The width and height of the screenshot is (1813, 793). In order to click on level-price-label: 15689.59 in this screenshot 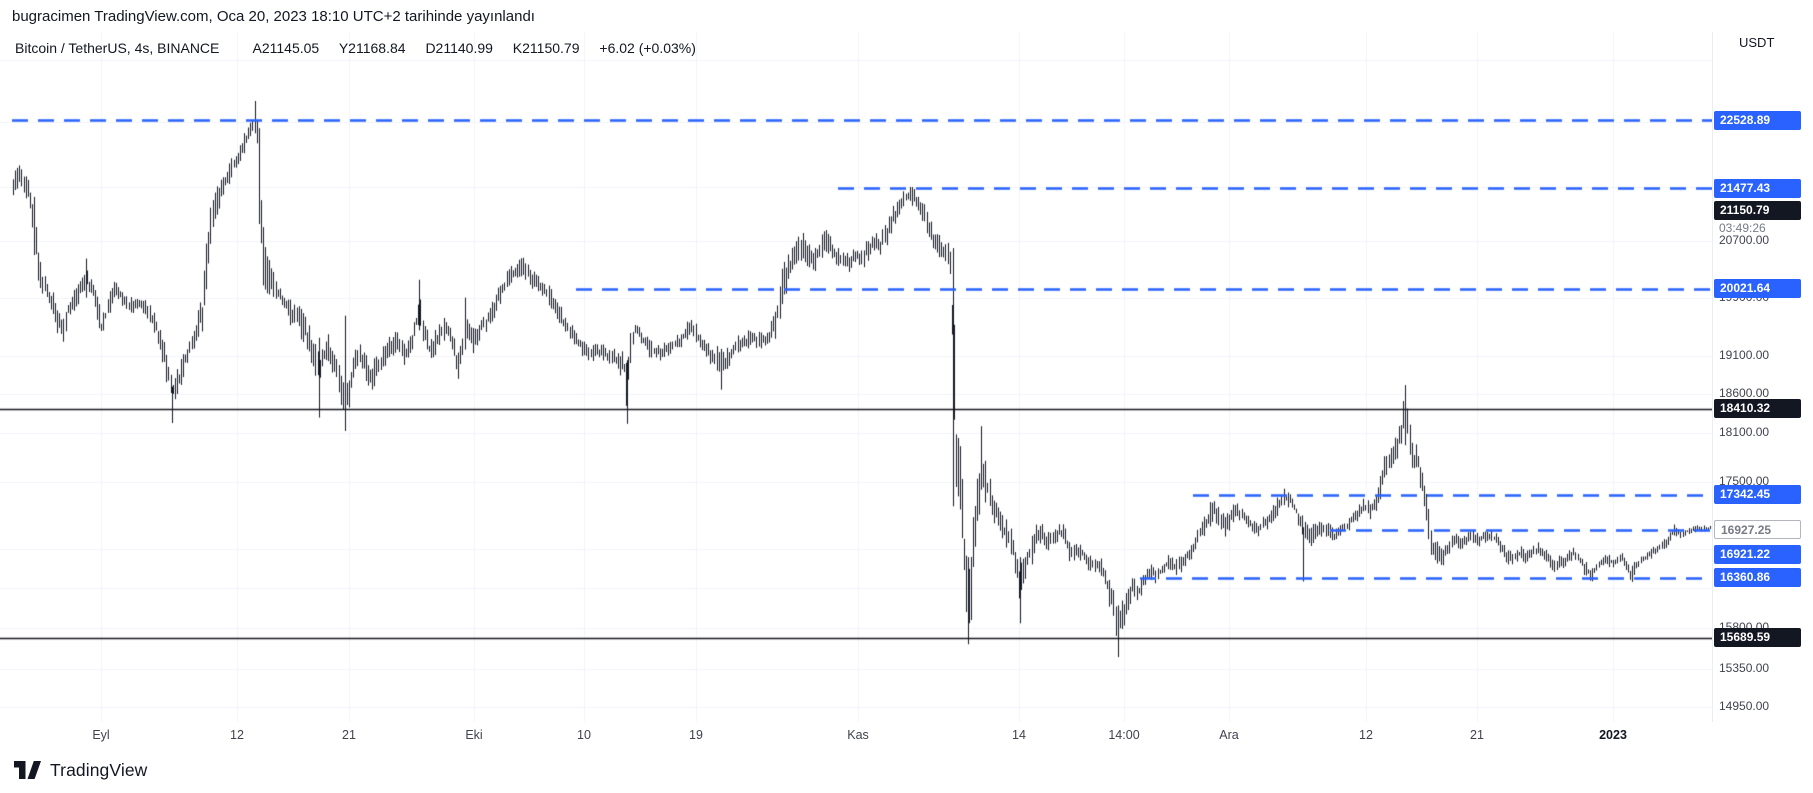, I will do `click(1757, 638)`.